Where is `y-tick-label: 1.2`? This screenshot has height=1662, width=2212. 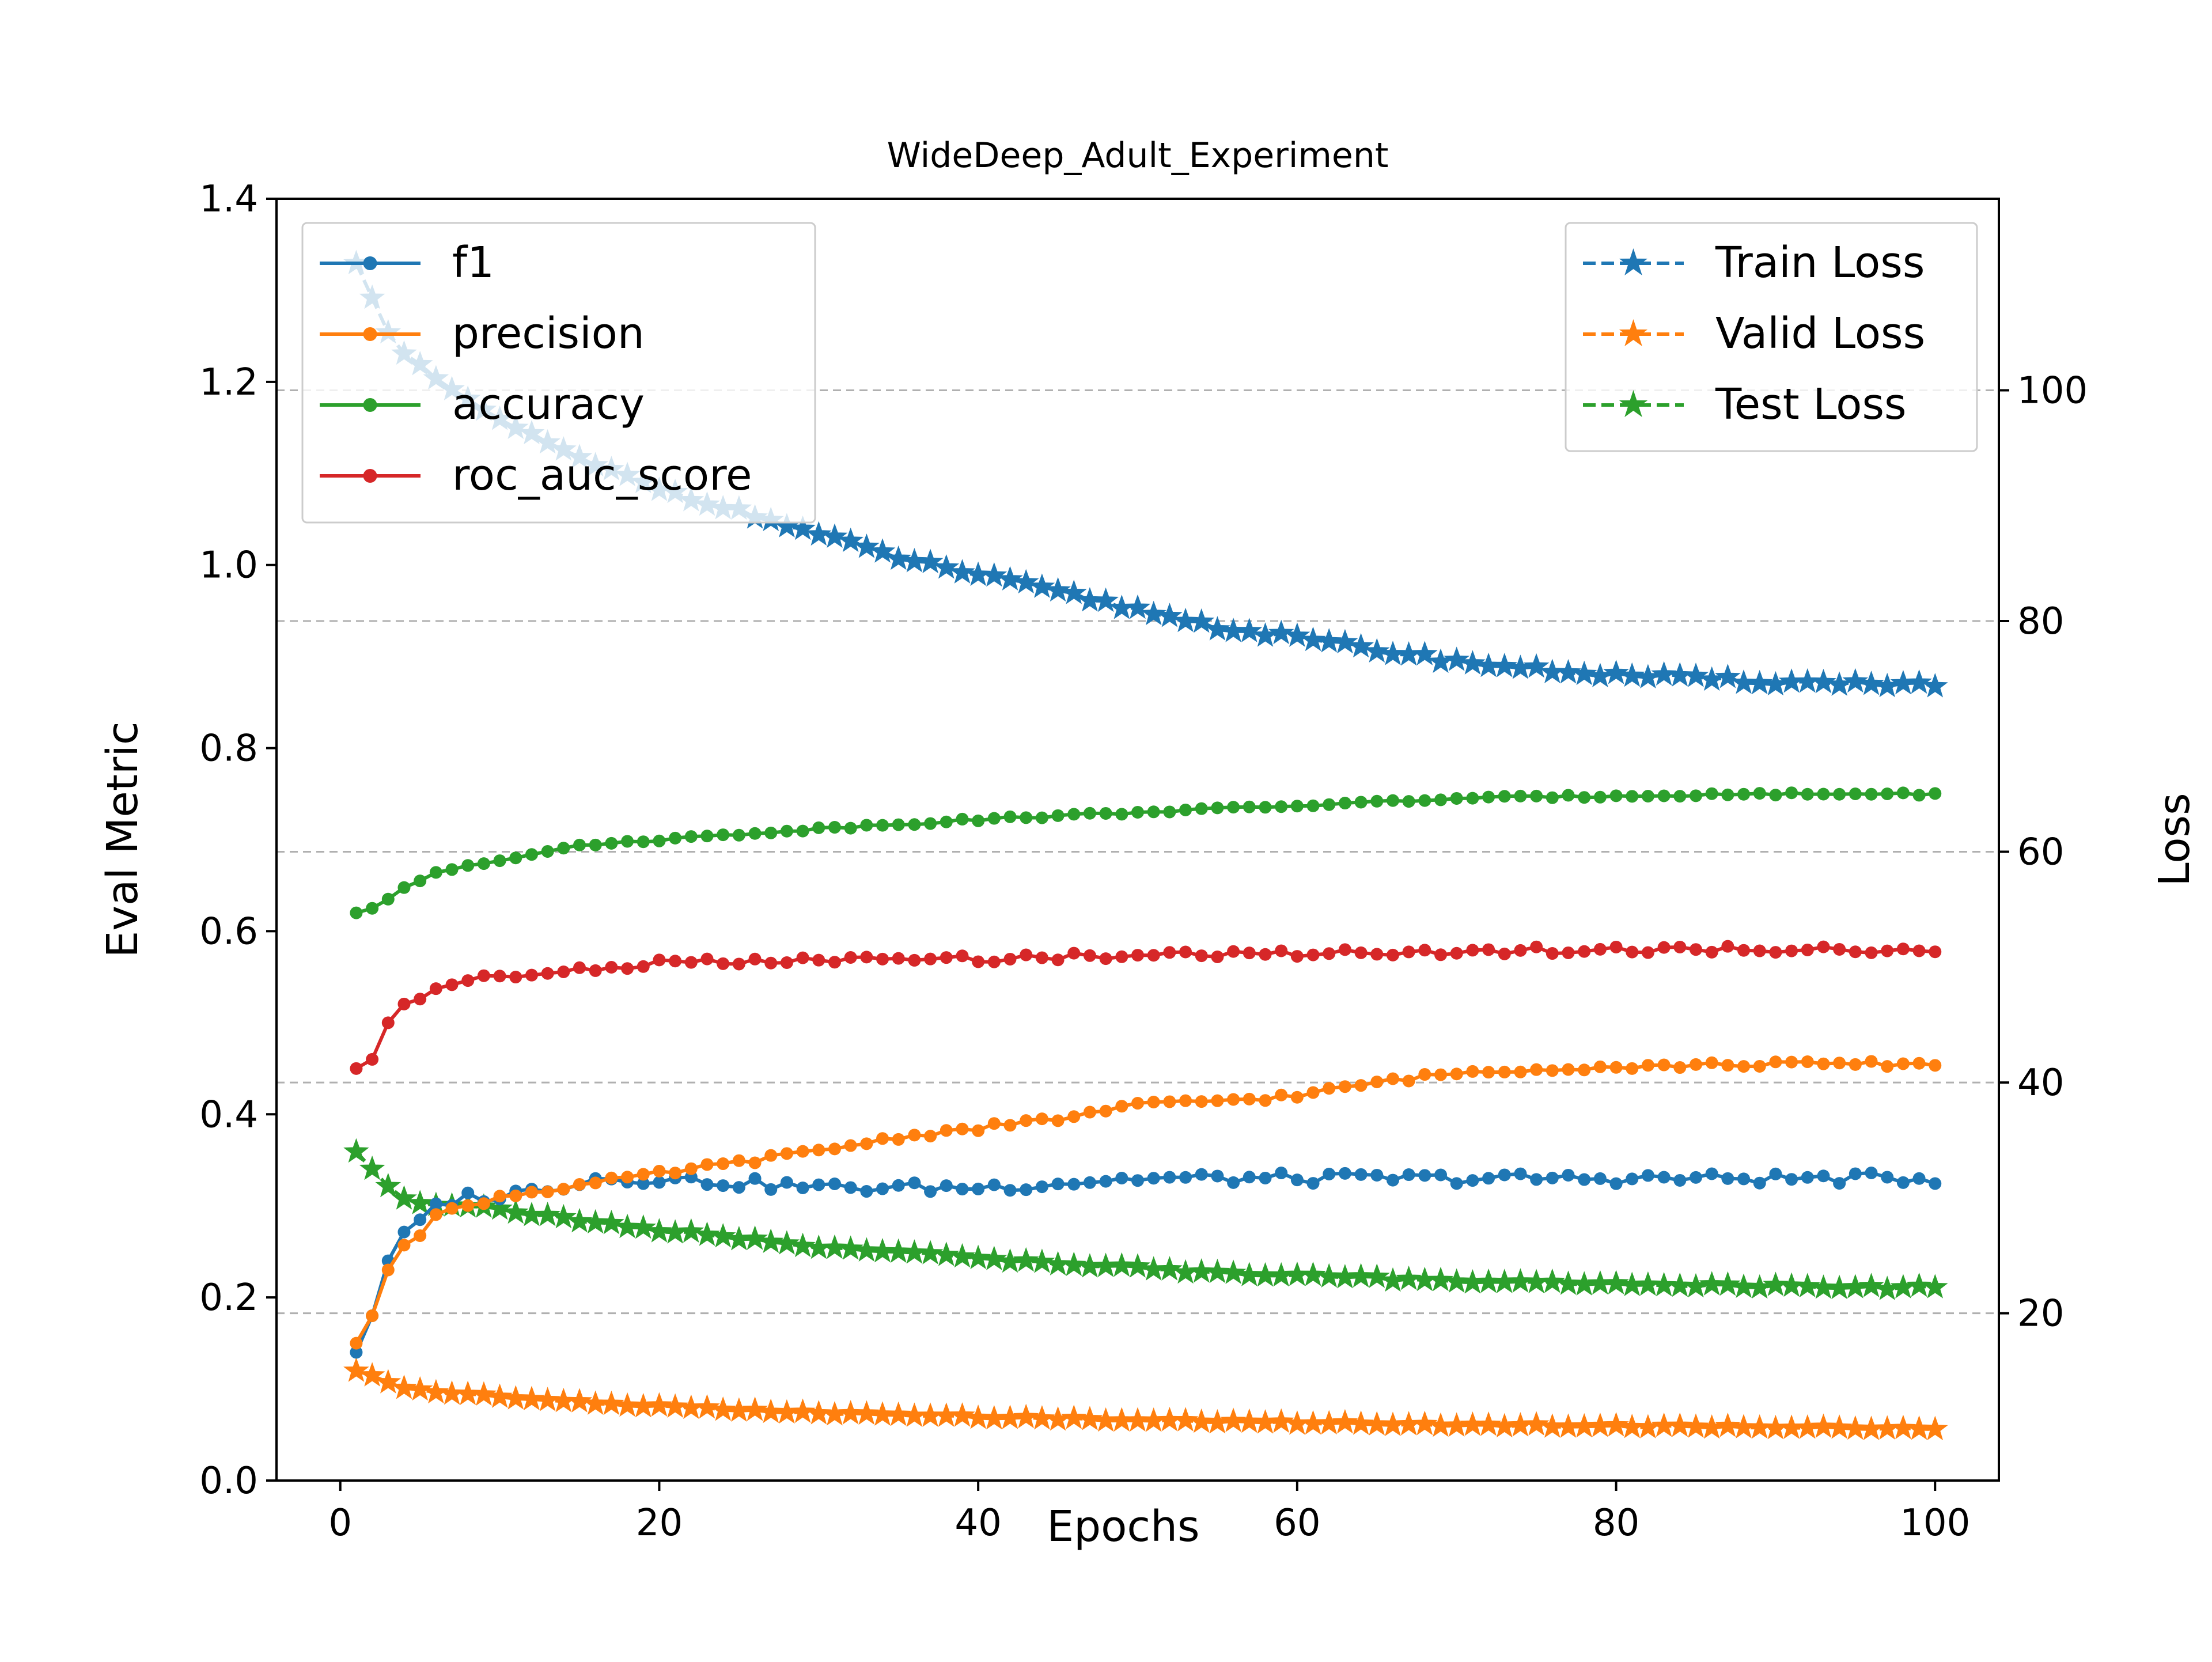
y-tick-label: 1.2 is located at coordinates (228, 383).